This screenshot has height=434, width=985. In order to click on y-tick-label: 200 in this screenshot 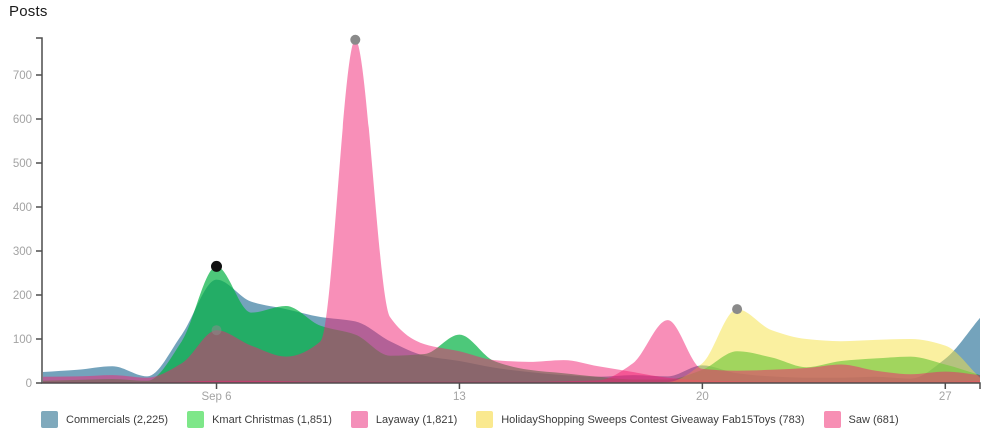, I will do `click(22, 296)`.